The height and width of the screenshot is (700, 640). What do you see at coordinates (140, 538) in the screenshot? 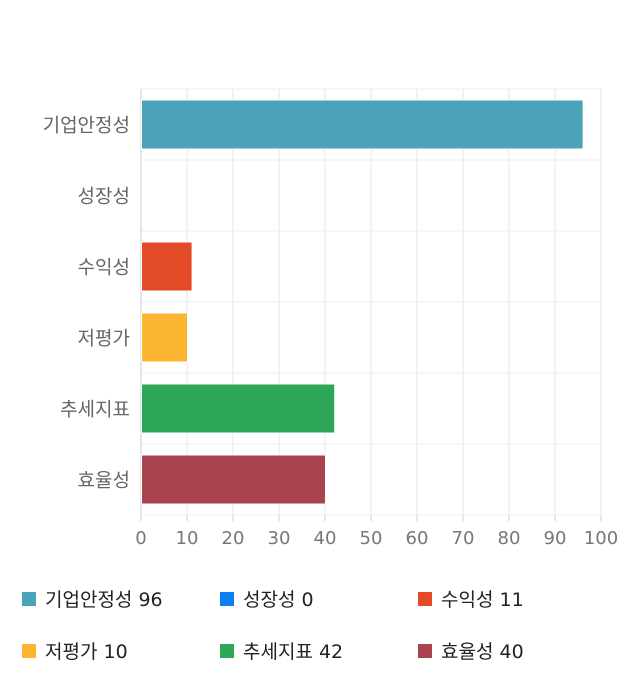
I see `x-tick-label: 0` at bounding box center [140, 538].